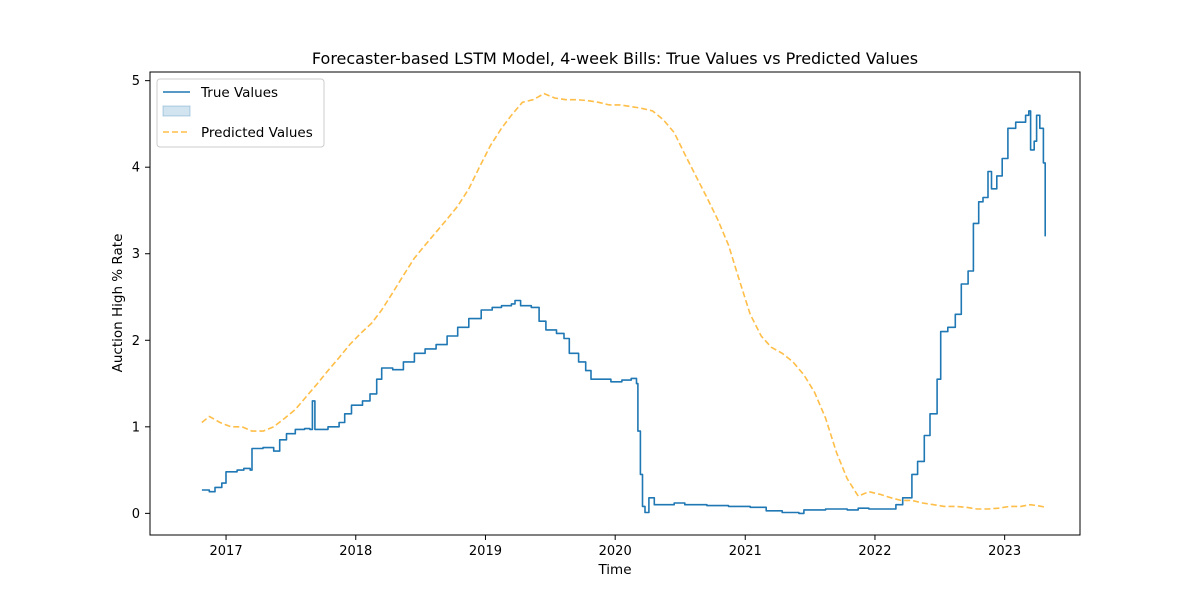 Image resolution: width=1200 pixels, height=600 pixels. What do you see at coordinates (136, 427) in the screenshot?
I see `y-tick-label: 1` at bounding box center [136, 427].